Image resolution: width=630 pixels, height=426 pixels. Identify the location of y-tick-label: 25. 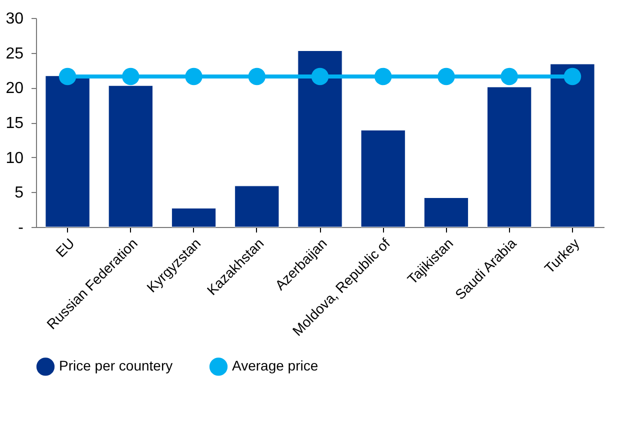
(15, 53).